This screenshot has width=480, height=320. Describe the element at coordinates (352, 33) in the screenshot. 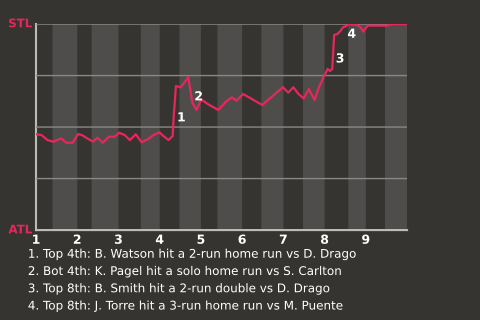

I see `annotation: 4` at that location.